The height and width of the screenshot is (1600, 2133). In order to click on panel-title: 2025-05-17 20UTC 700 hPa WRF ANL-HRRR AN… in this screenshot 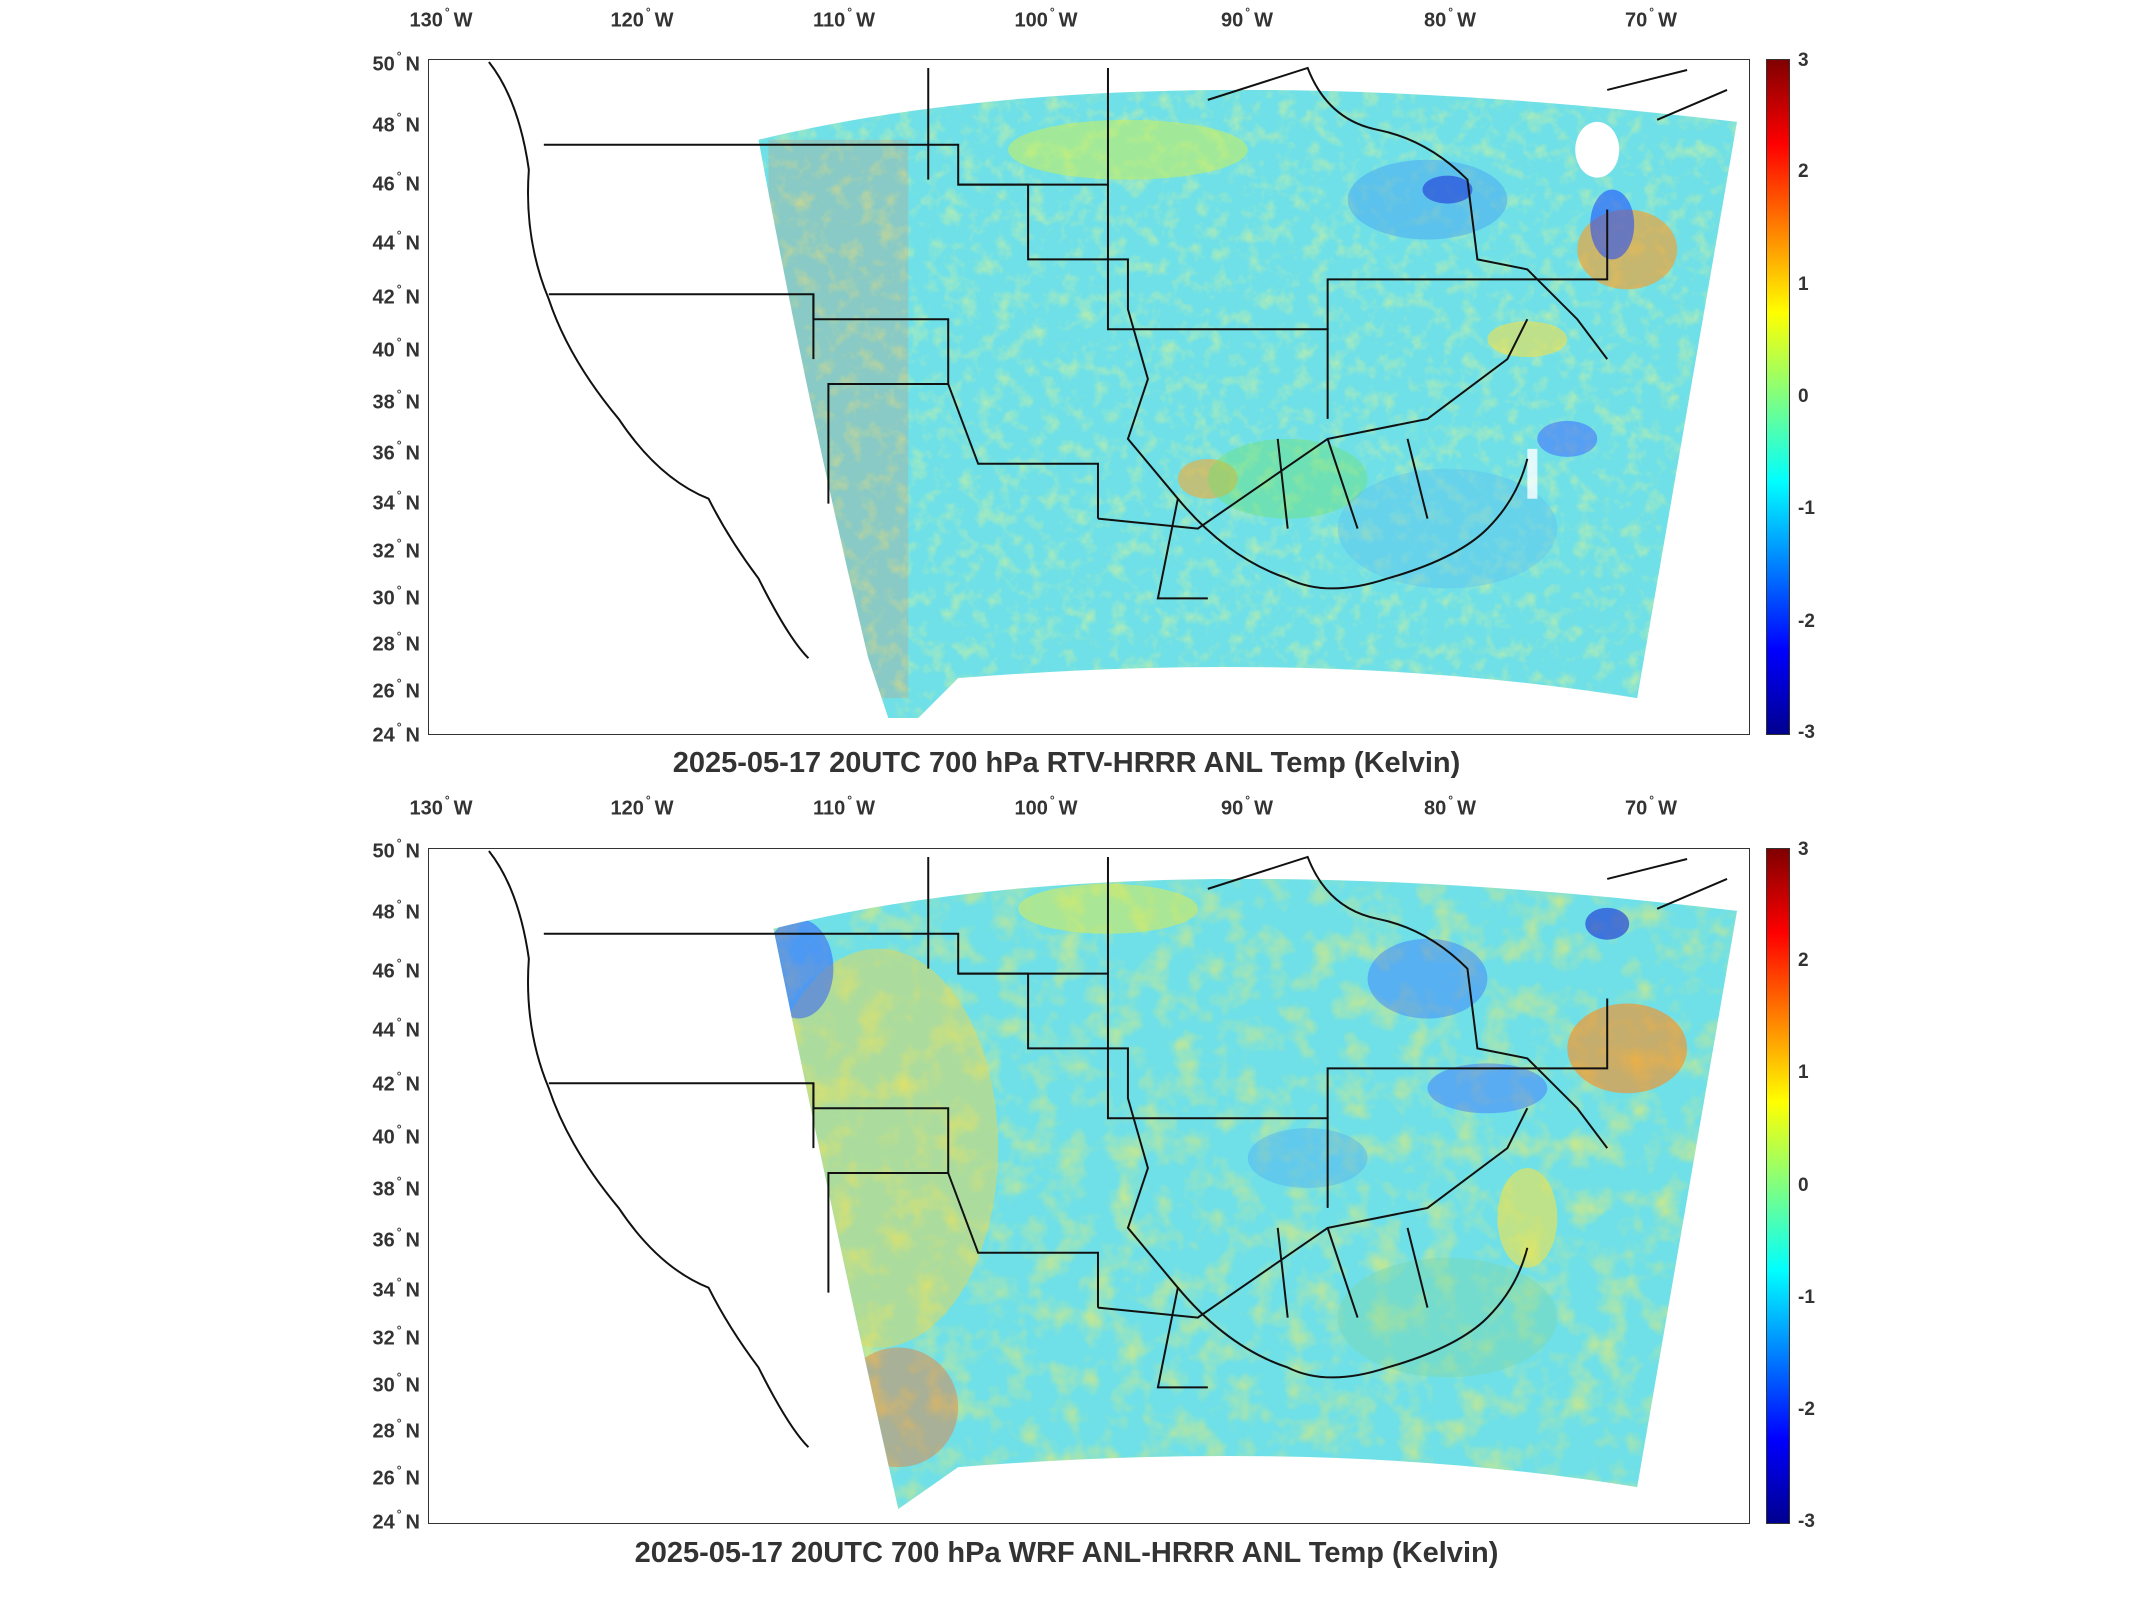, I will do `click(1066, 1553)`.